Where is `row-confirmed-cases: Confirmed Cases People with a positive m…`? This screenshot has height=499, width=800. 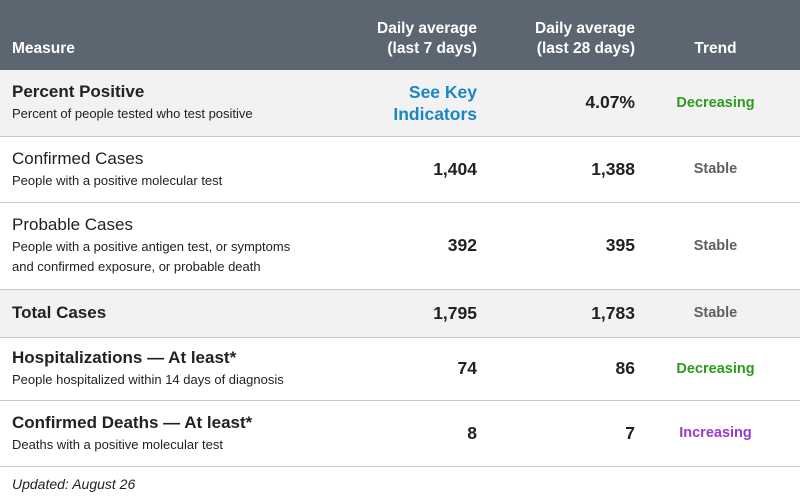 row-confirmed-cases: Confirmed Cases People with a positive m… is located at coordinates (400, 169).